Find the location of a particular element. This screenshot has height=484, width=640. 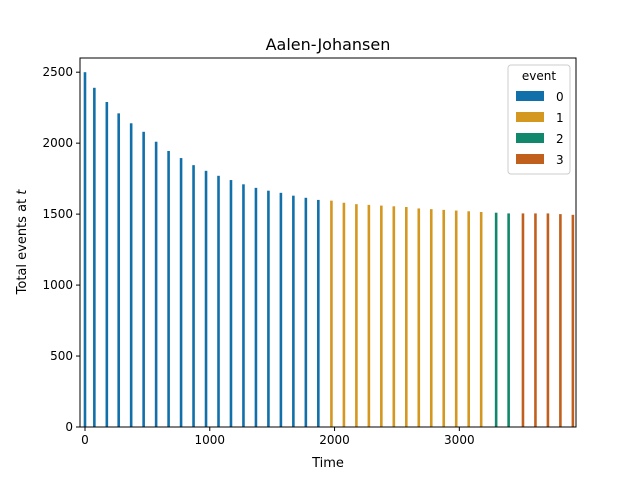

y-tick-label-0: 0 is located at coordinates (69, 427).